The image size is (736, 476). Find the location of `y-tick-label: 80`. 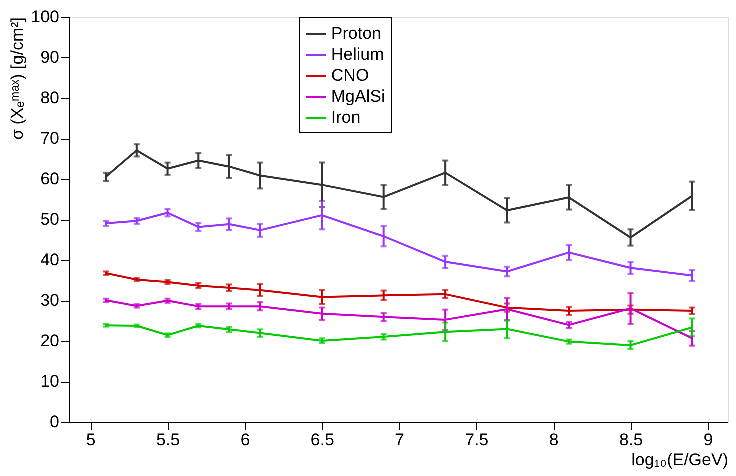

y-tick-label: 80 is located at coordinates (50, 98).